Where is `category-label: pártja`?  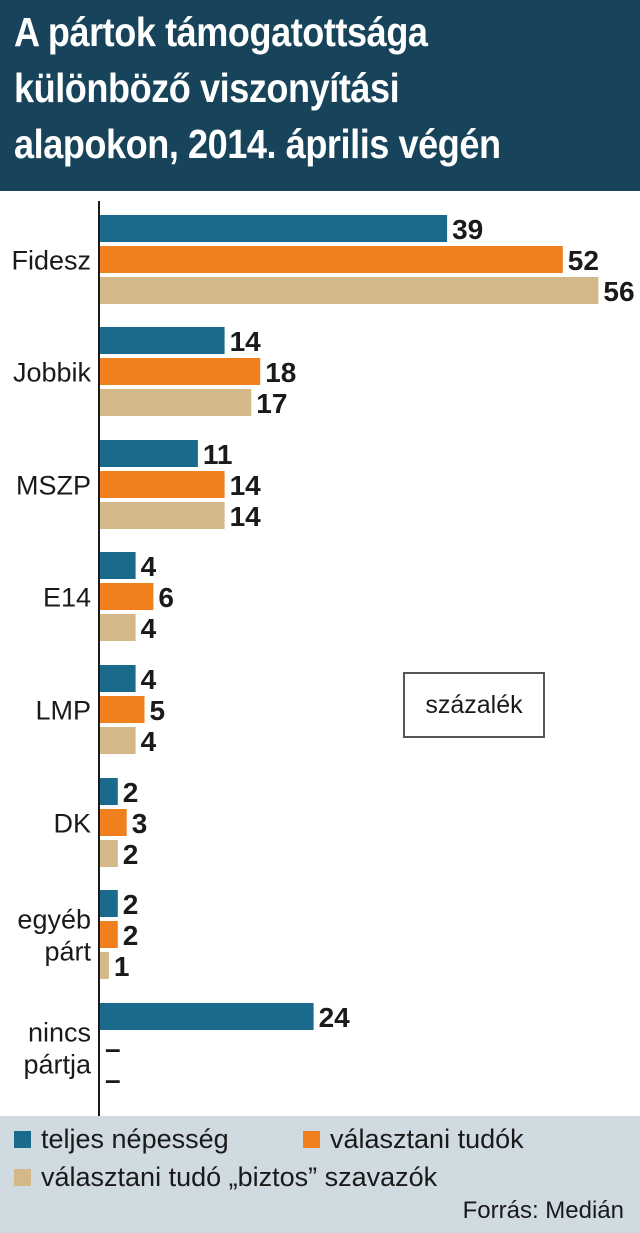
category-label: pártja is located at coordinates (57, 1065).